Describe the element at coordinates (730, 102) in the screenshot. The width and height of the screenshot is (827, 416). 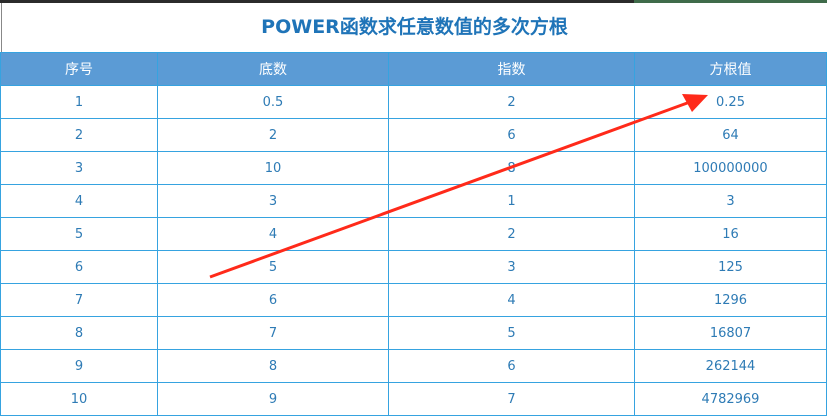
I see `cell-result: 0.25` at that location.